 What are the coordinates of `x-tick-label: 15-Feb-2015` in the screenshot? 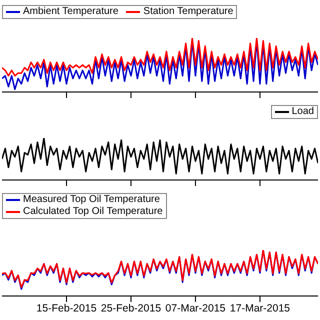 It's located at (66, 308).